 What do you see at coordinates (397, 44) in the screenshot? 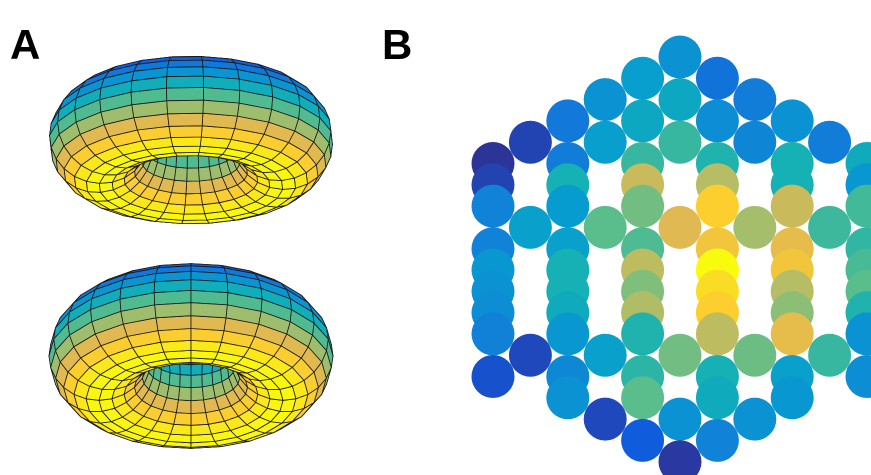
I see `panel-label-b: B` at bounding box center [397, 44].